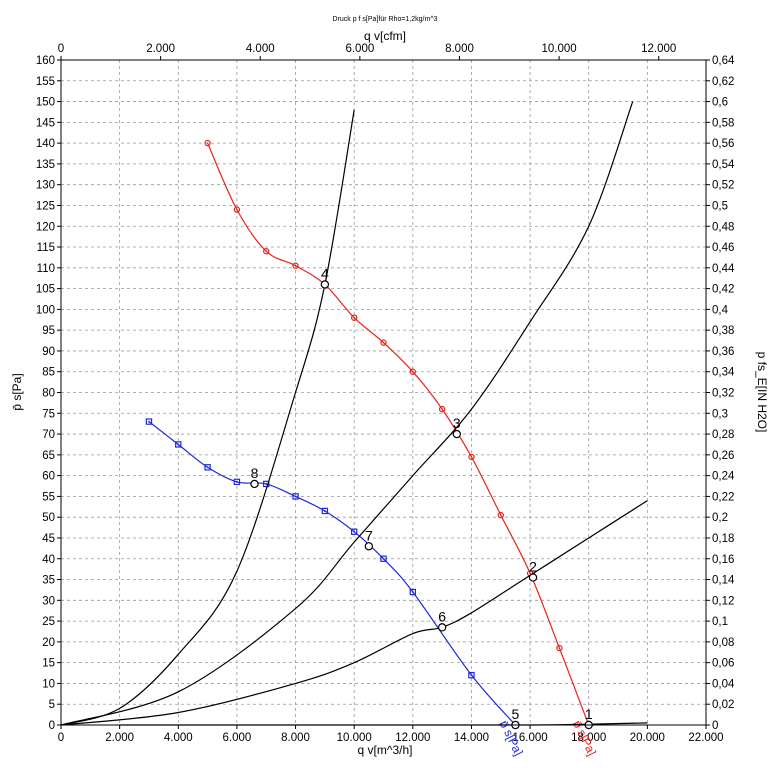  I want to click on right-tick-label: 0,28, so click(723, 435).